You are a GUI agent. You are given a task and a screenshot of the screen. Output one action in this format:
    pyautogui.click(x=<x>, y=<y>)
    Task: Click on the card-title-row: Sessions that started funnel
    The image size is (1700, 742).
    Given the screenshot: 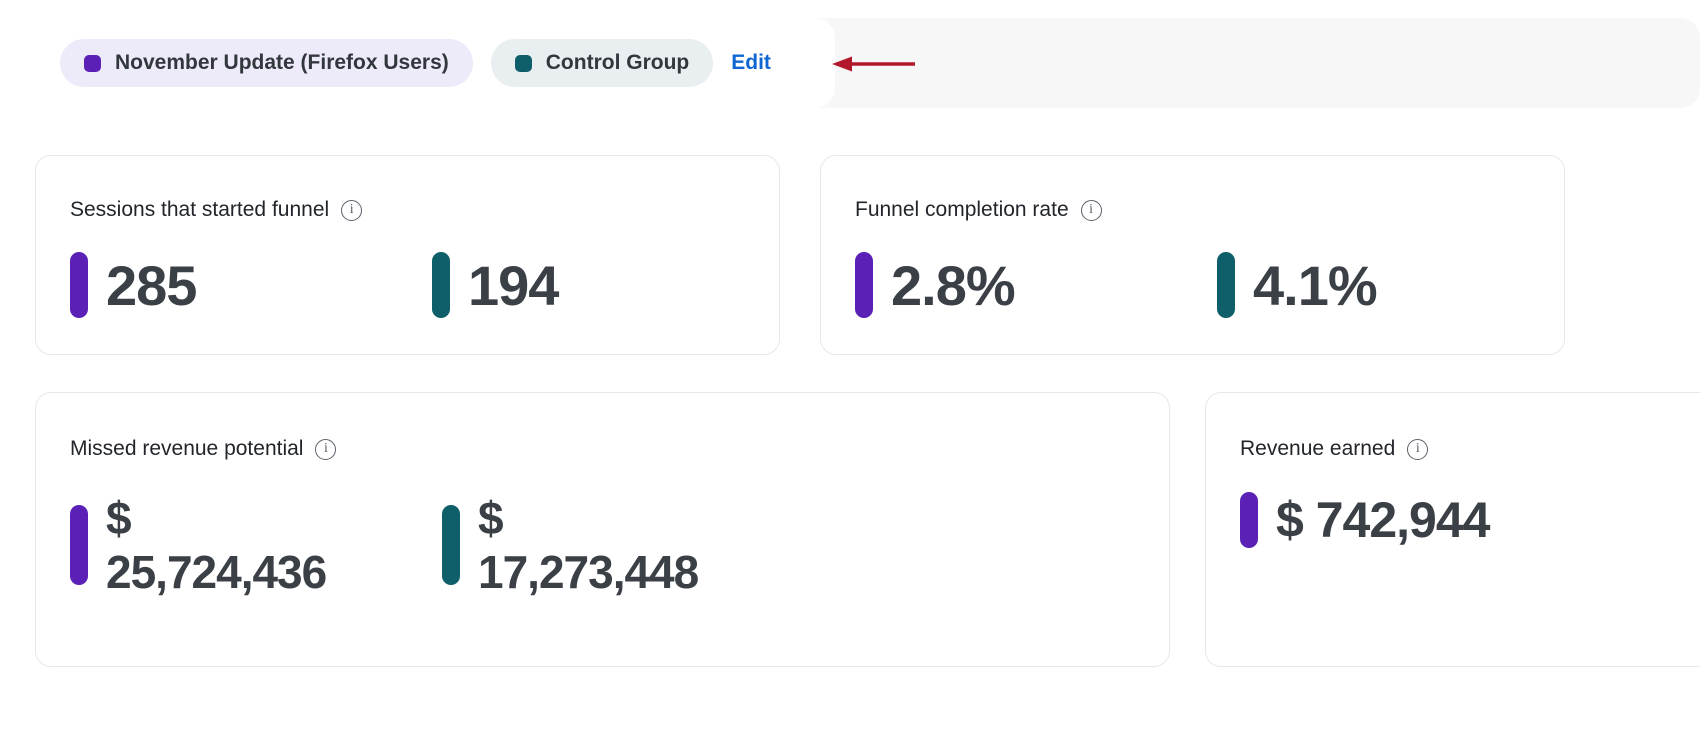 What is the action you would take?
    pyautogui.click(x=424, y=210)
    